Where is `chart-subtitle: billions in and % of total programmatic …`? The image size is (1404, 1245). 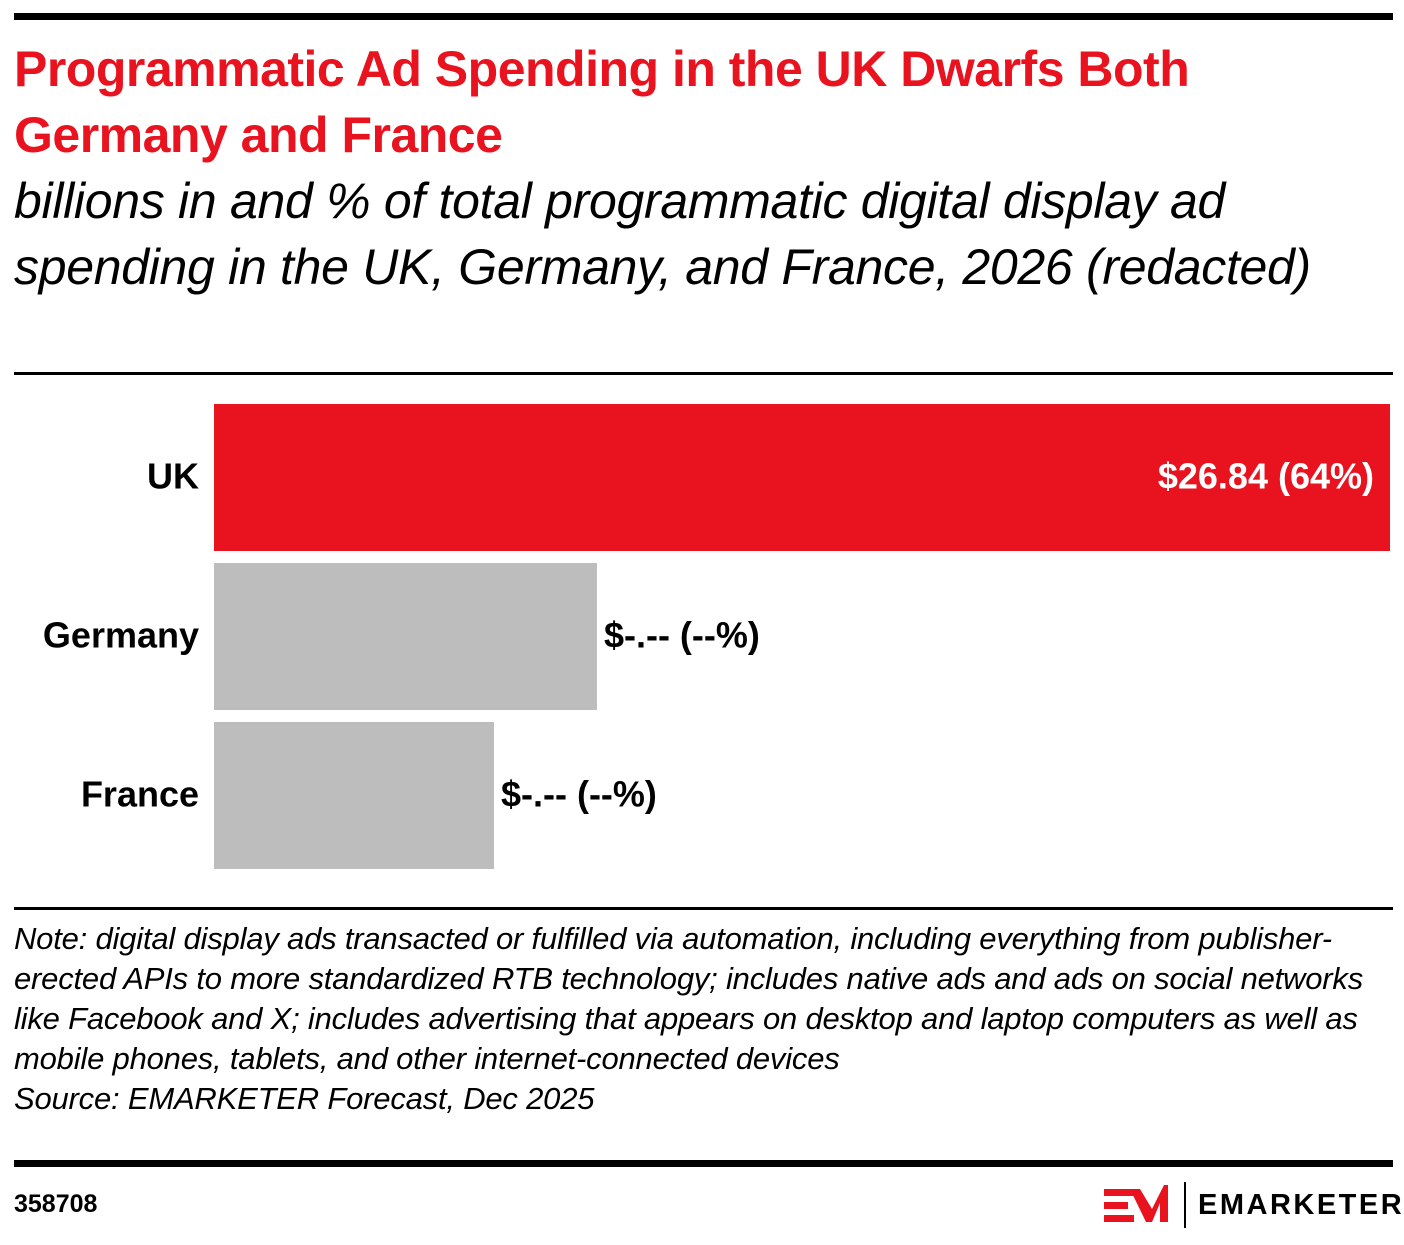 chart-subtitle: billions in and % of total programmatic … is located at coordinates (662, 234).